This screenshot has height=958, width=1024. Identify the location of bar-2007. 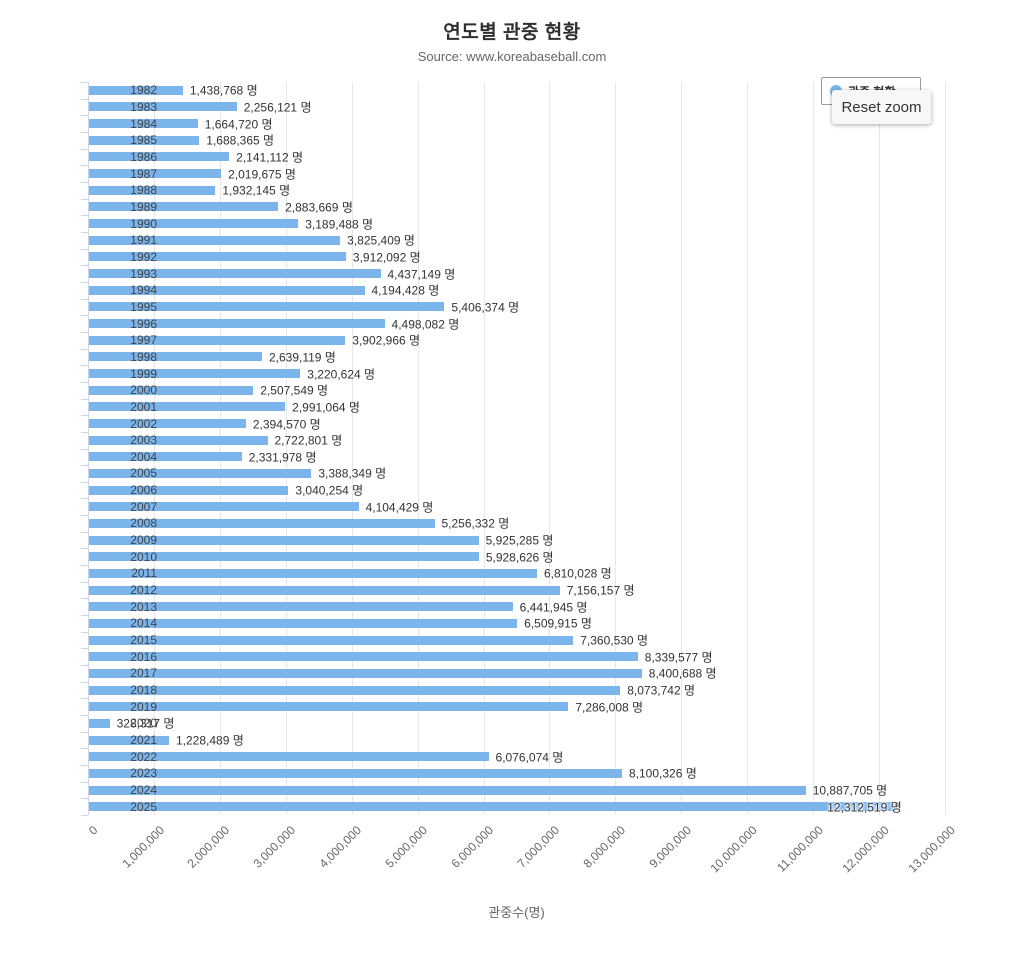
(224, 507).